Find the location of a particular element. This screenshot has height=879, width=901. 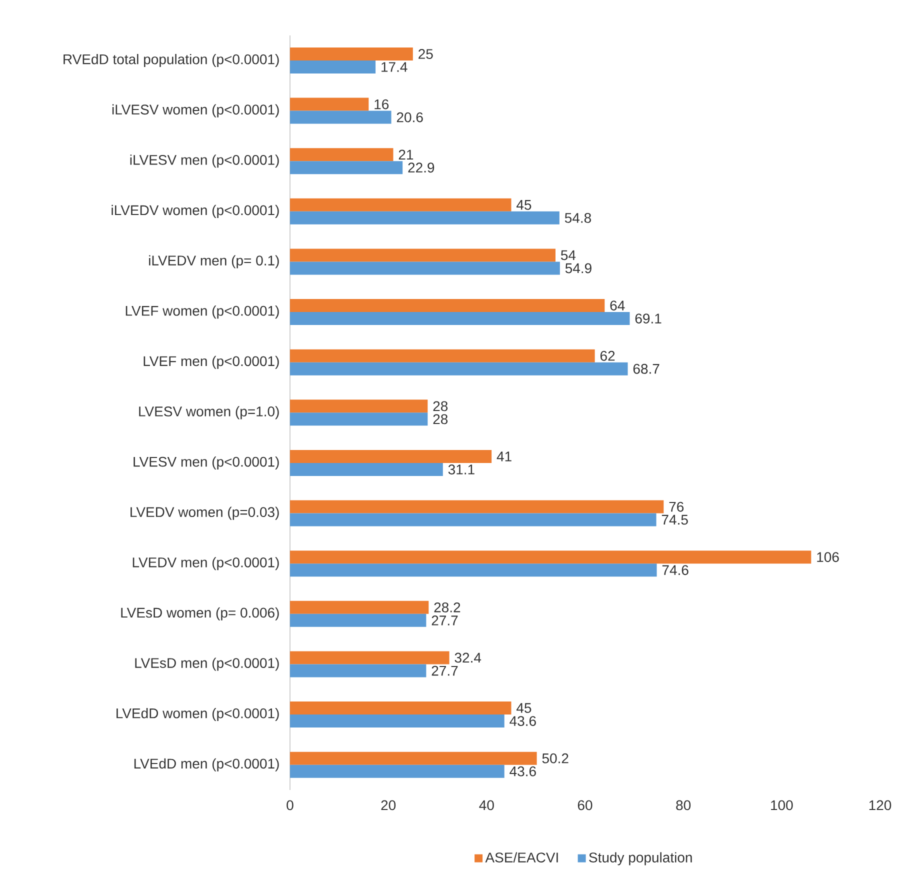

data-label: 54 is located at coordinates (568, 255).